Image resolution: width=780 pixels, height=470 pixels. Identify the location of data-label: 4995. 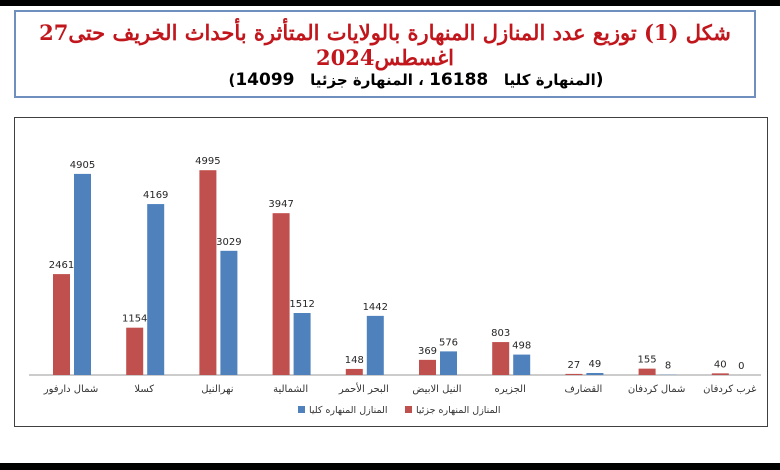
(207, 161).